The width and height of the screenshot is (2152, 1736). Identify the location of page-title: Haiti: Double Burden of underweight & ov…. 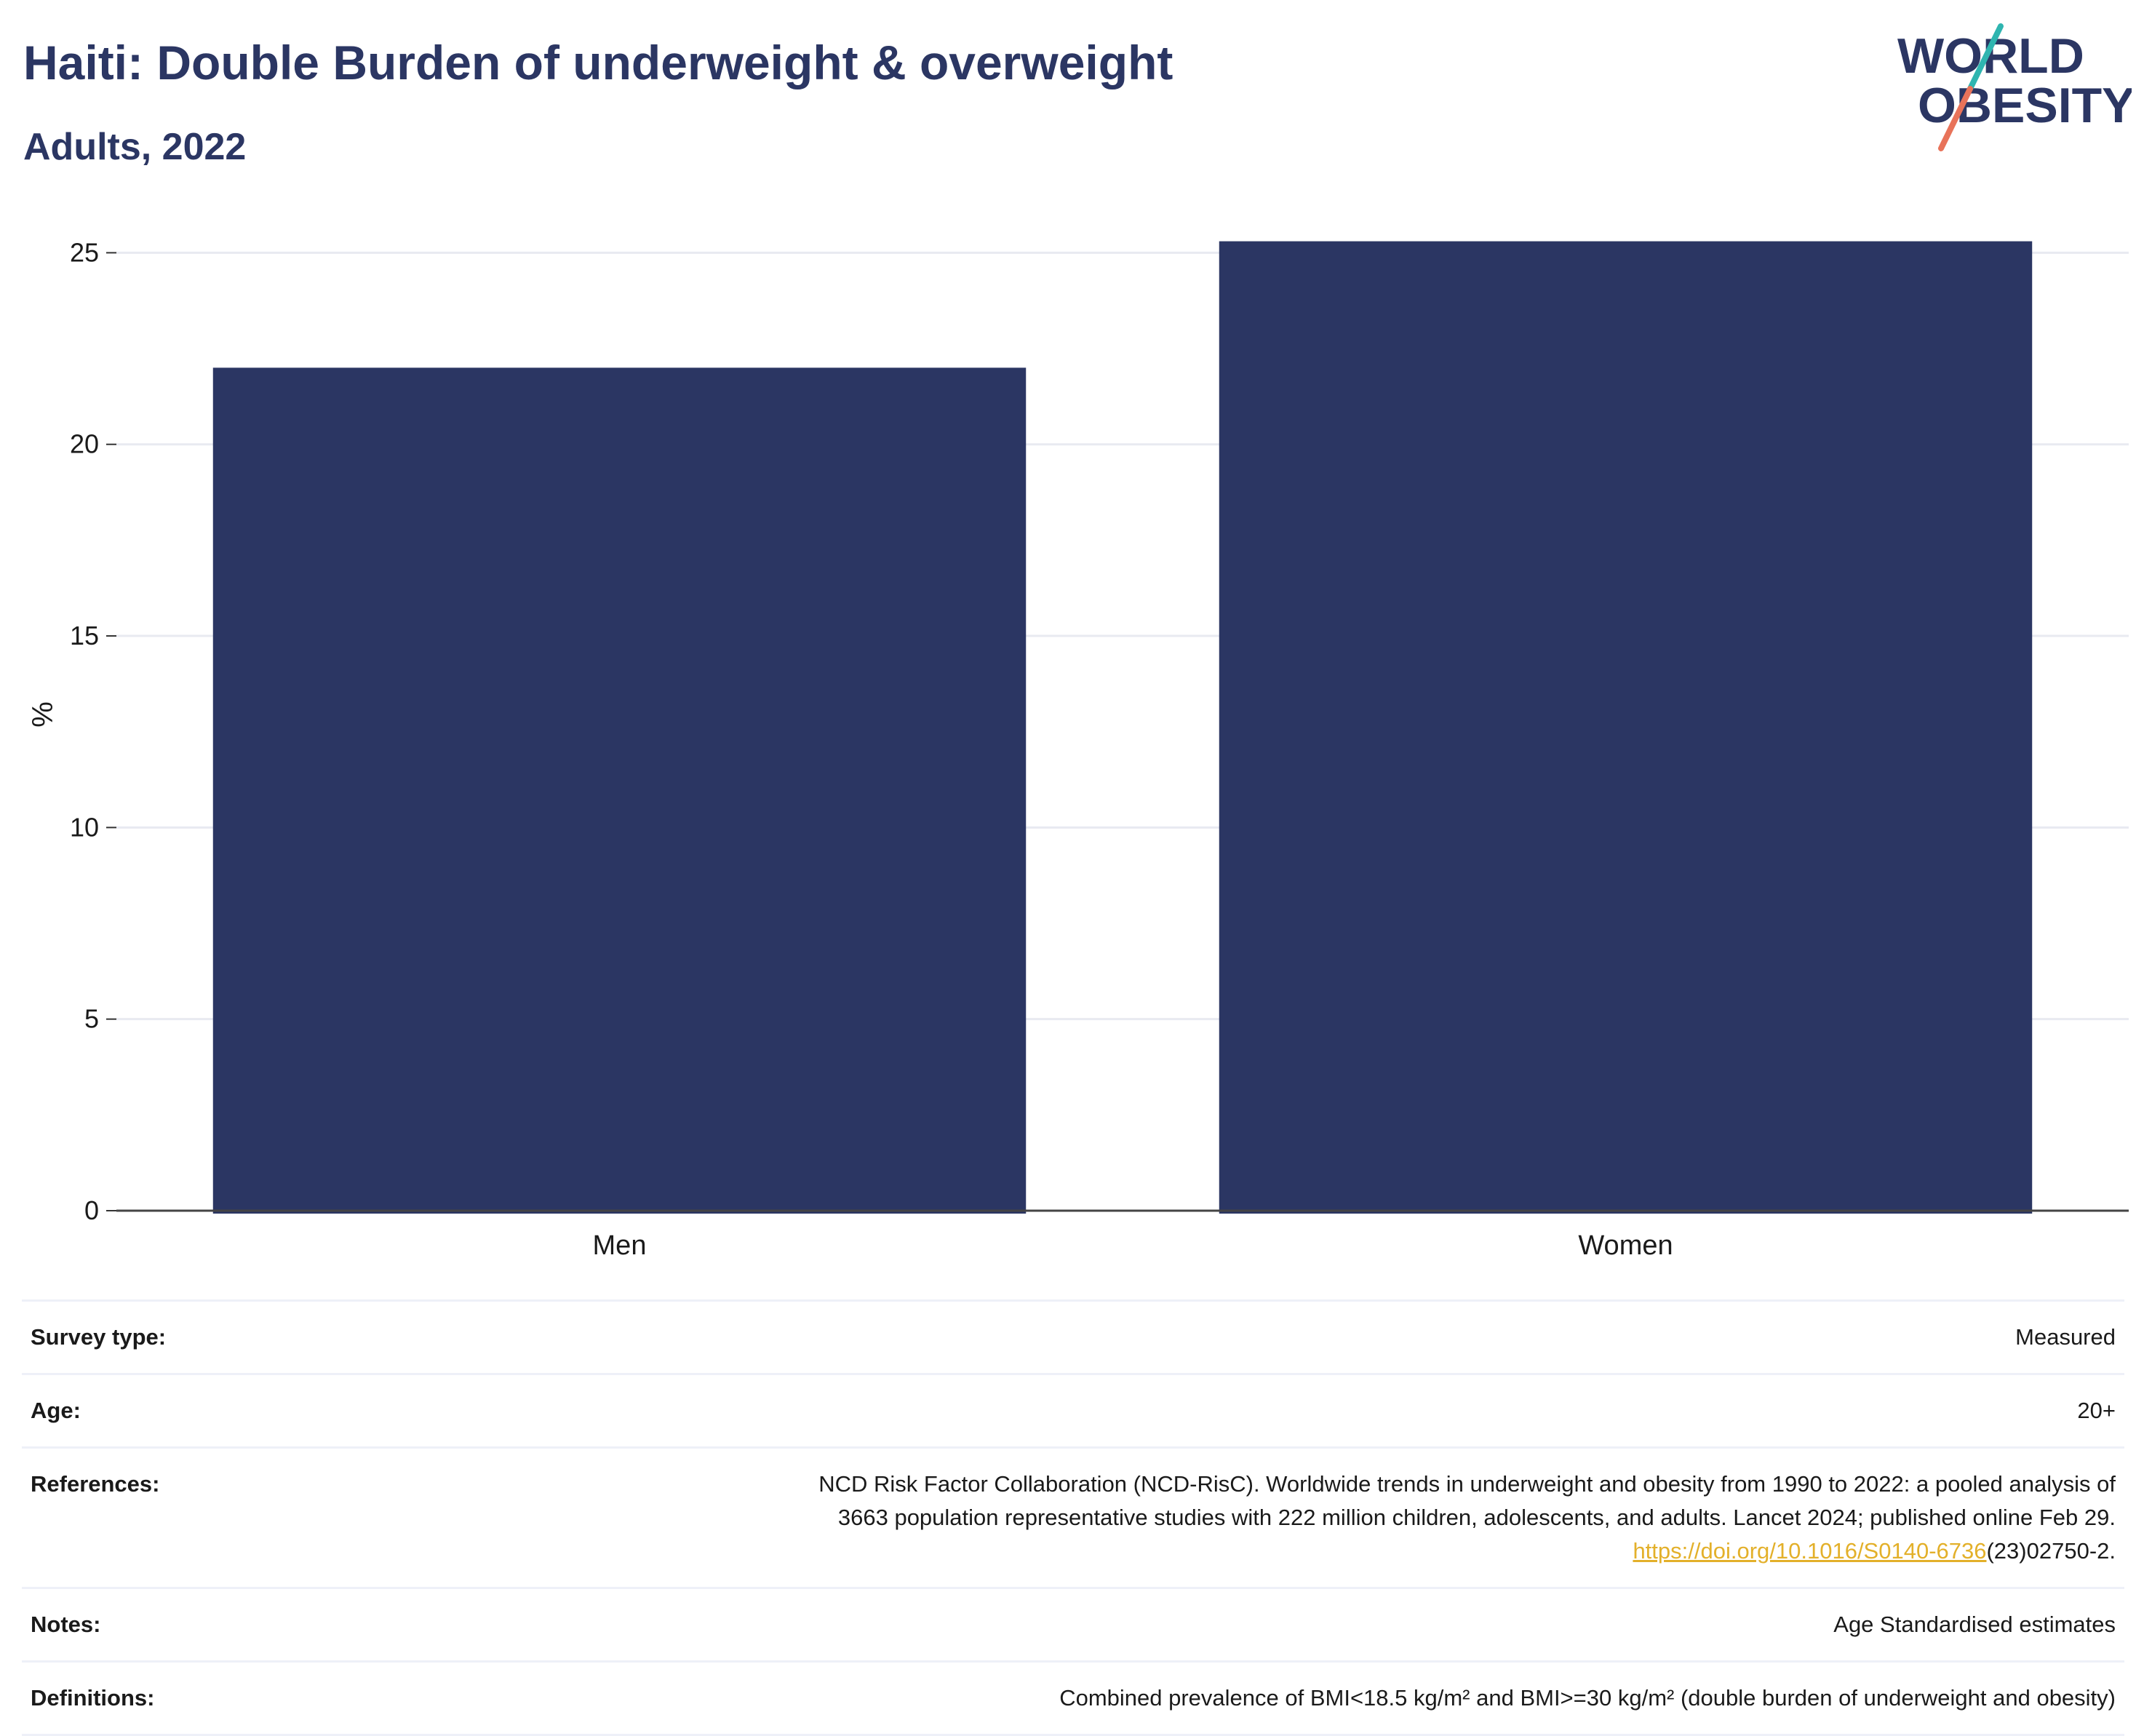
(598, 63).